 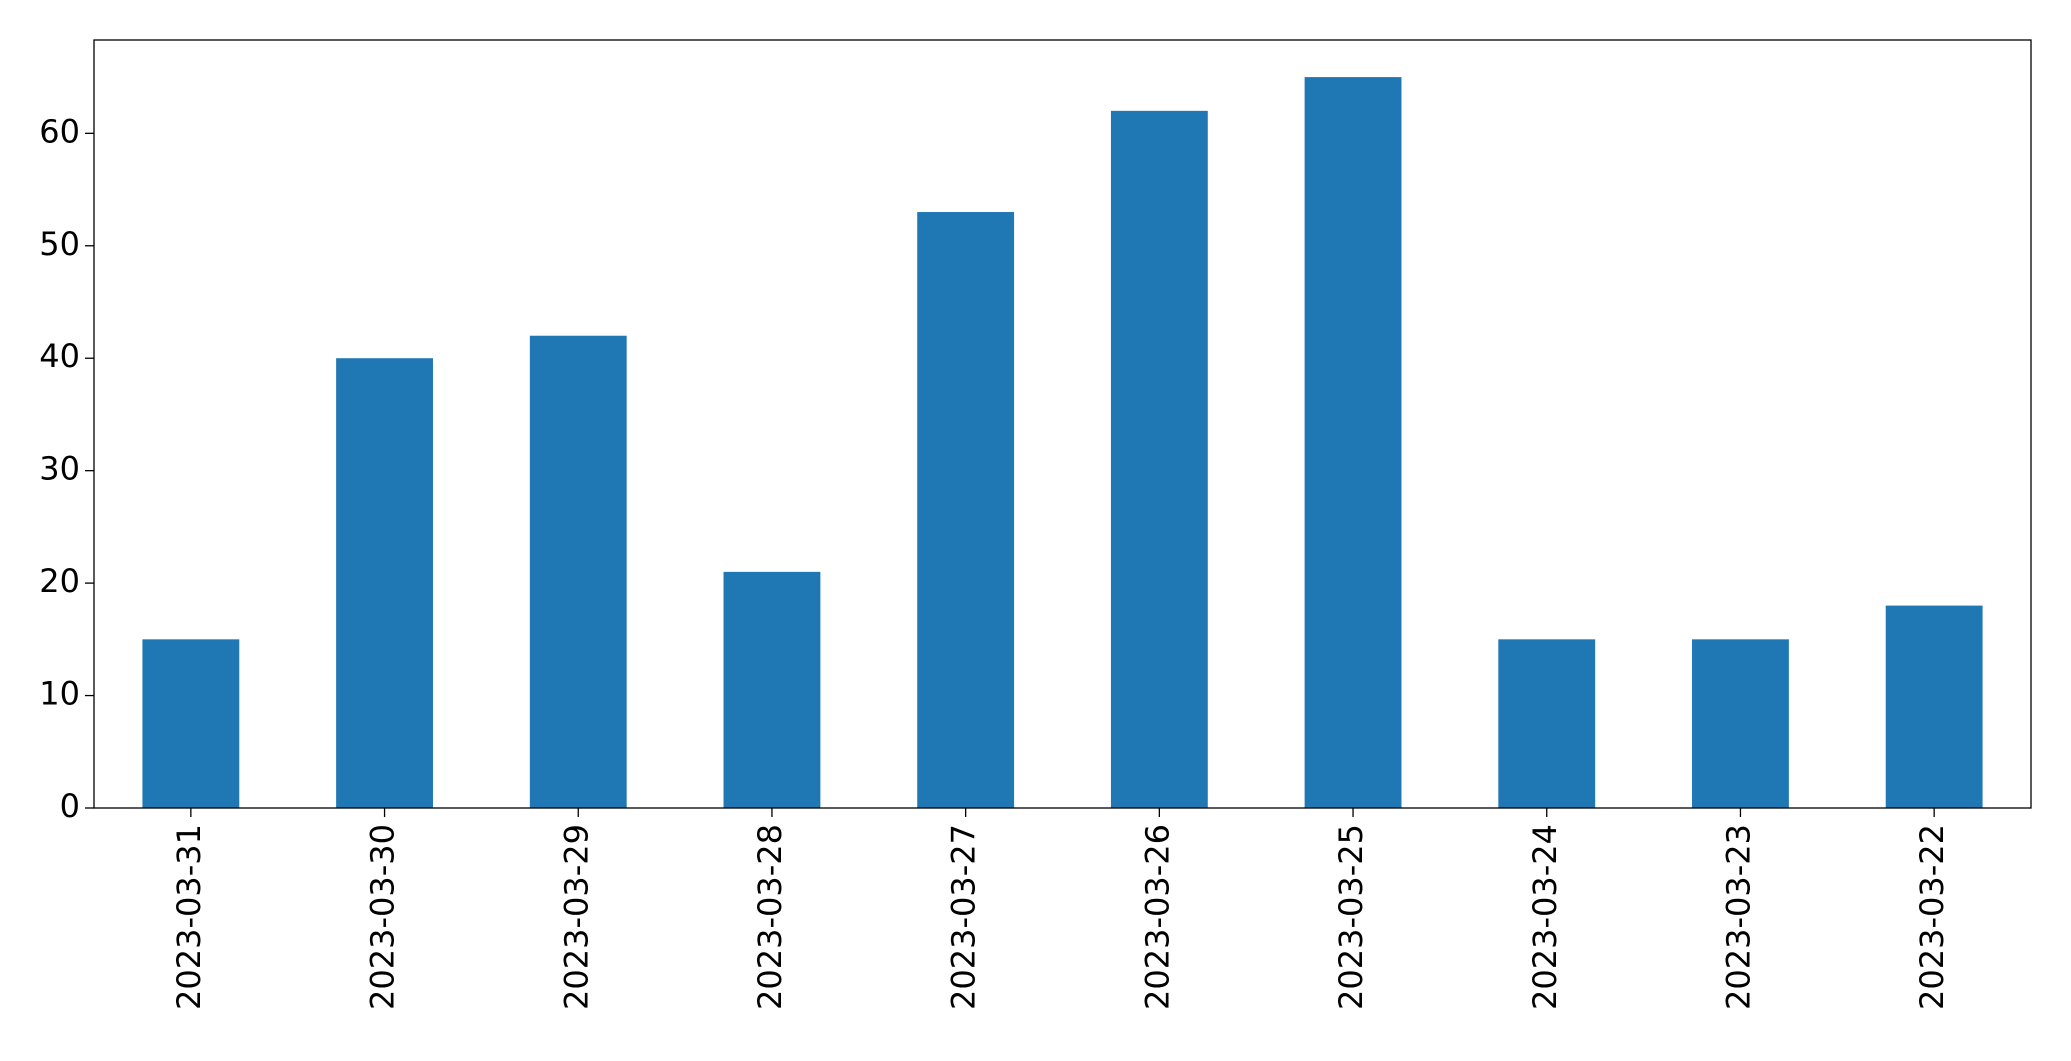 I want to click on y-tick-label: 30, so click(x=59, y=469).